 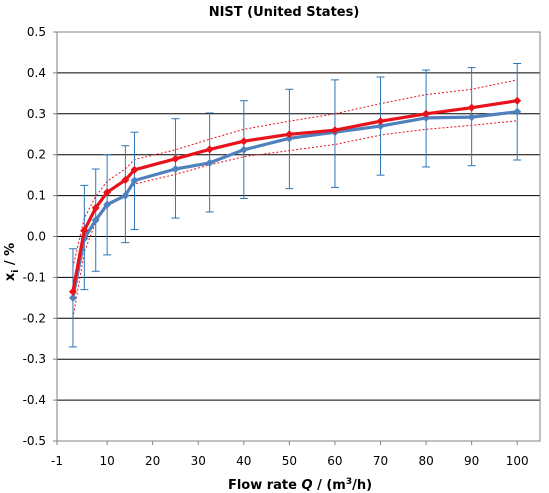 What do you see at coordinates (10, 276) in the screenshot?
I see `y-axis-title-variable: x` at bounding box center [10, 276].